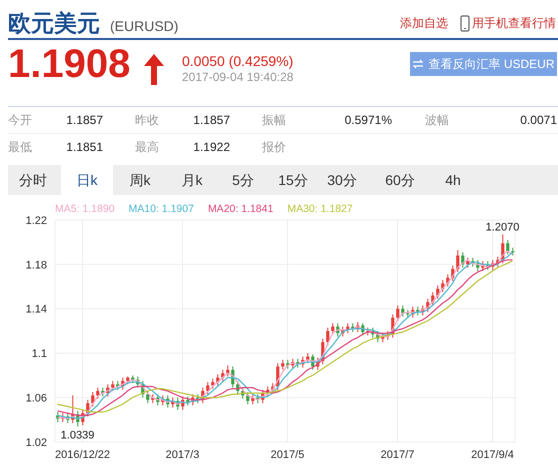 The width and height of the screenshot is (558, 472). I want to click on text: 1.1851, so click(84, 147).